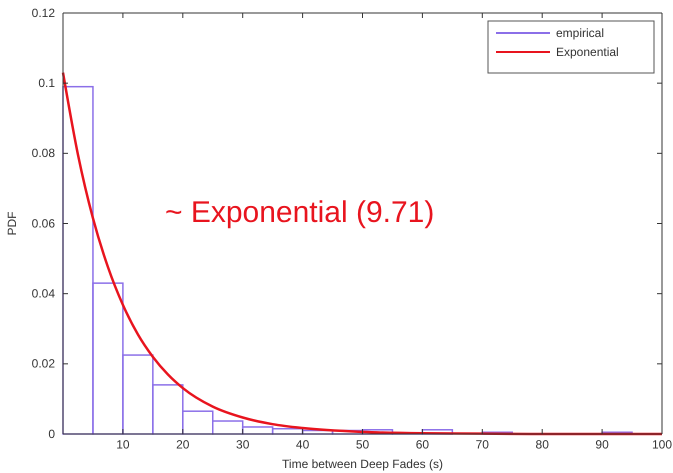  I want to click on y-tick-label: 0, so click(52, 433).